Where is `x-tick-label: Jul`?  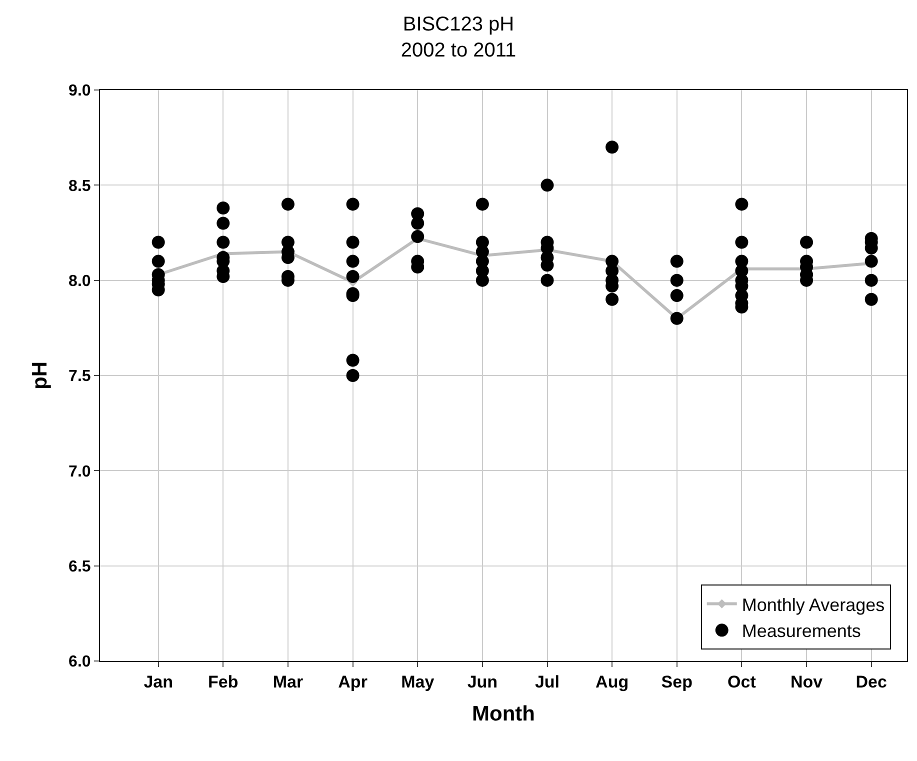
x-tick-label: Jul is located at coordinates (547, 682).